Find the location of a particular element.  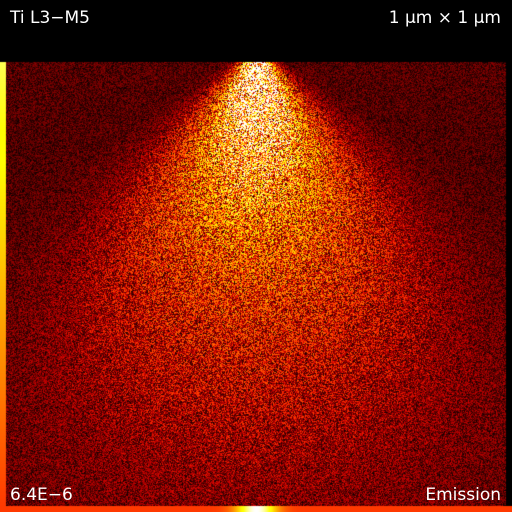

element-transition-label: Ti L3−M5 is located at coordinates (50, 18).